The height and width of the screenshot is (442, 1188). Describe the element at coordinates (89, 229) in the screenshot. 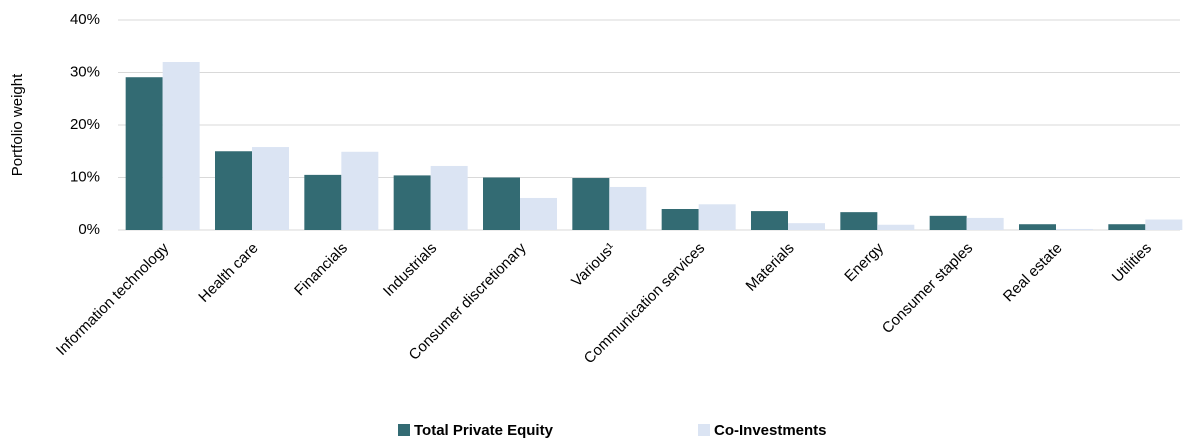

I see `y-tick-label: 0%` at that location.